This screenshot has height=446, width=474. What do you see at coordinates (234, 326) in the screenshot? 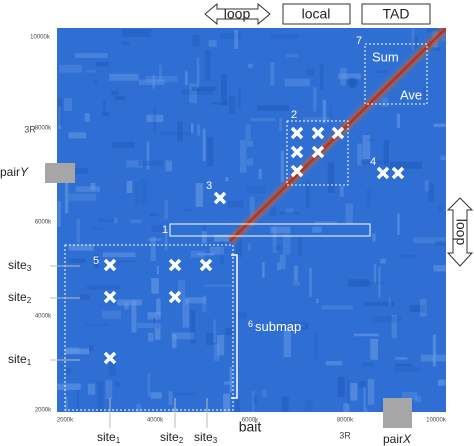
I see `submap-bracket` at bounding box center [234, 326].